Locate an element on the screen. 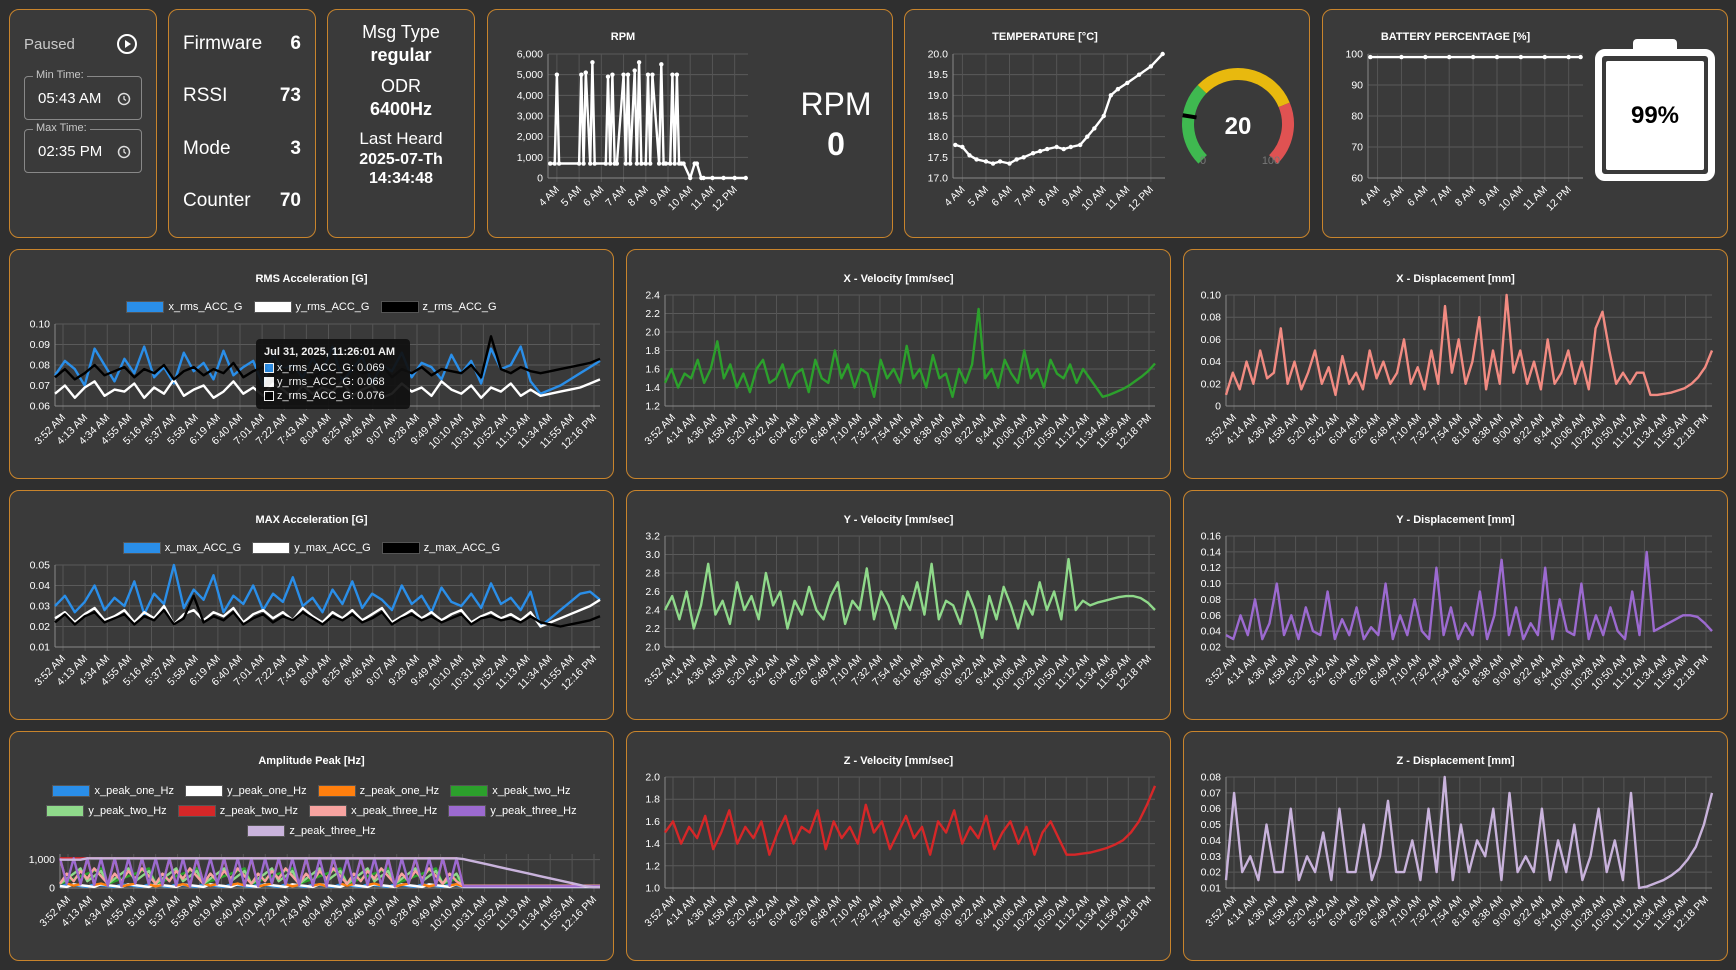 The width and height of the screenshot is (1736, 970). chart-title: Amplitude Peak [Hz] is located at coordinates (311, 761).